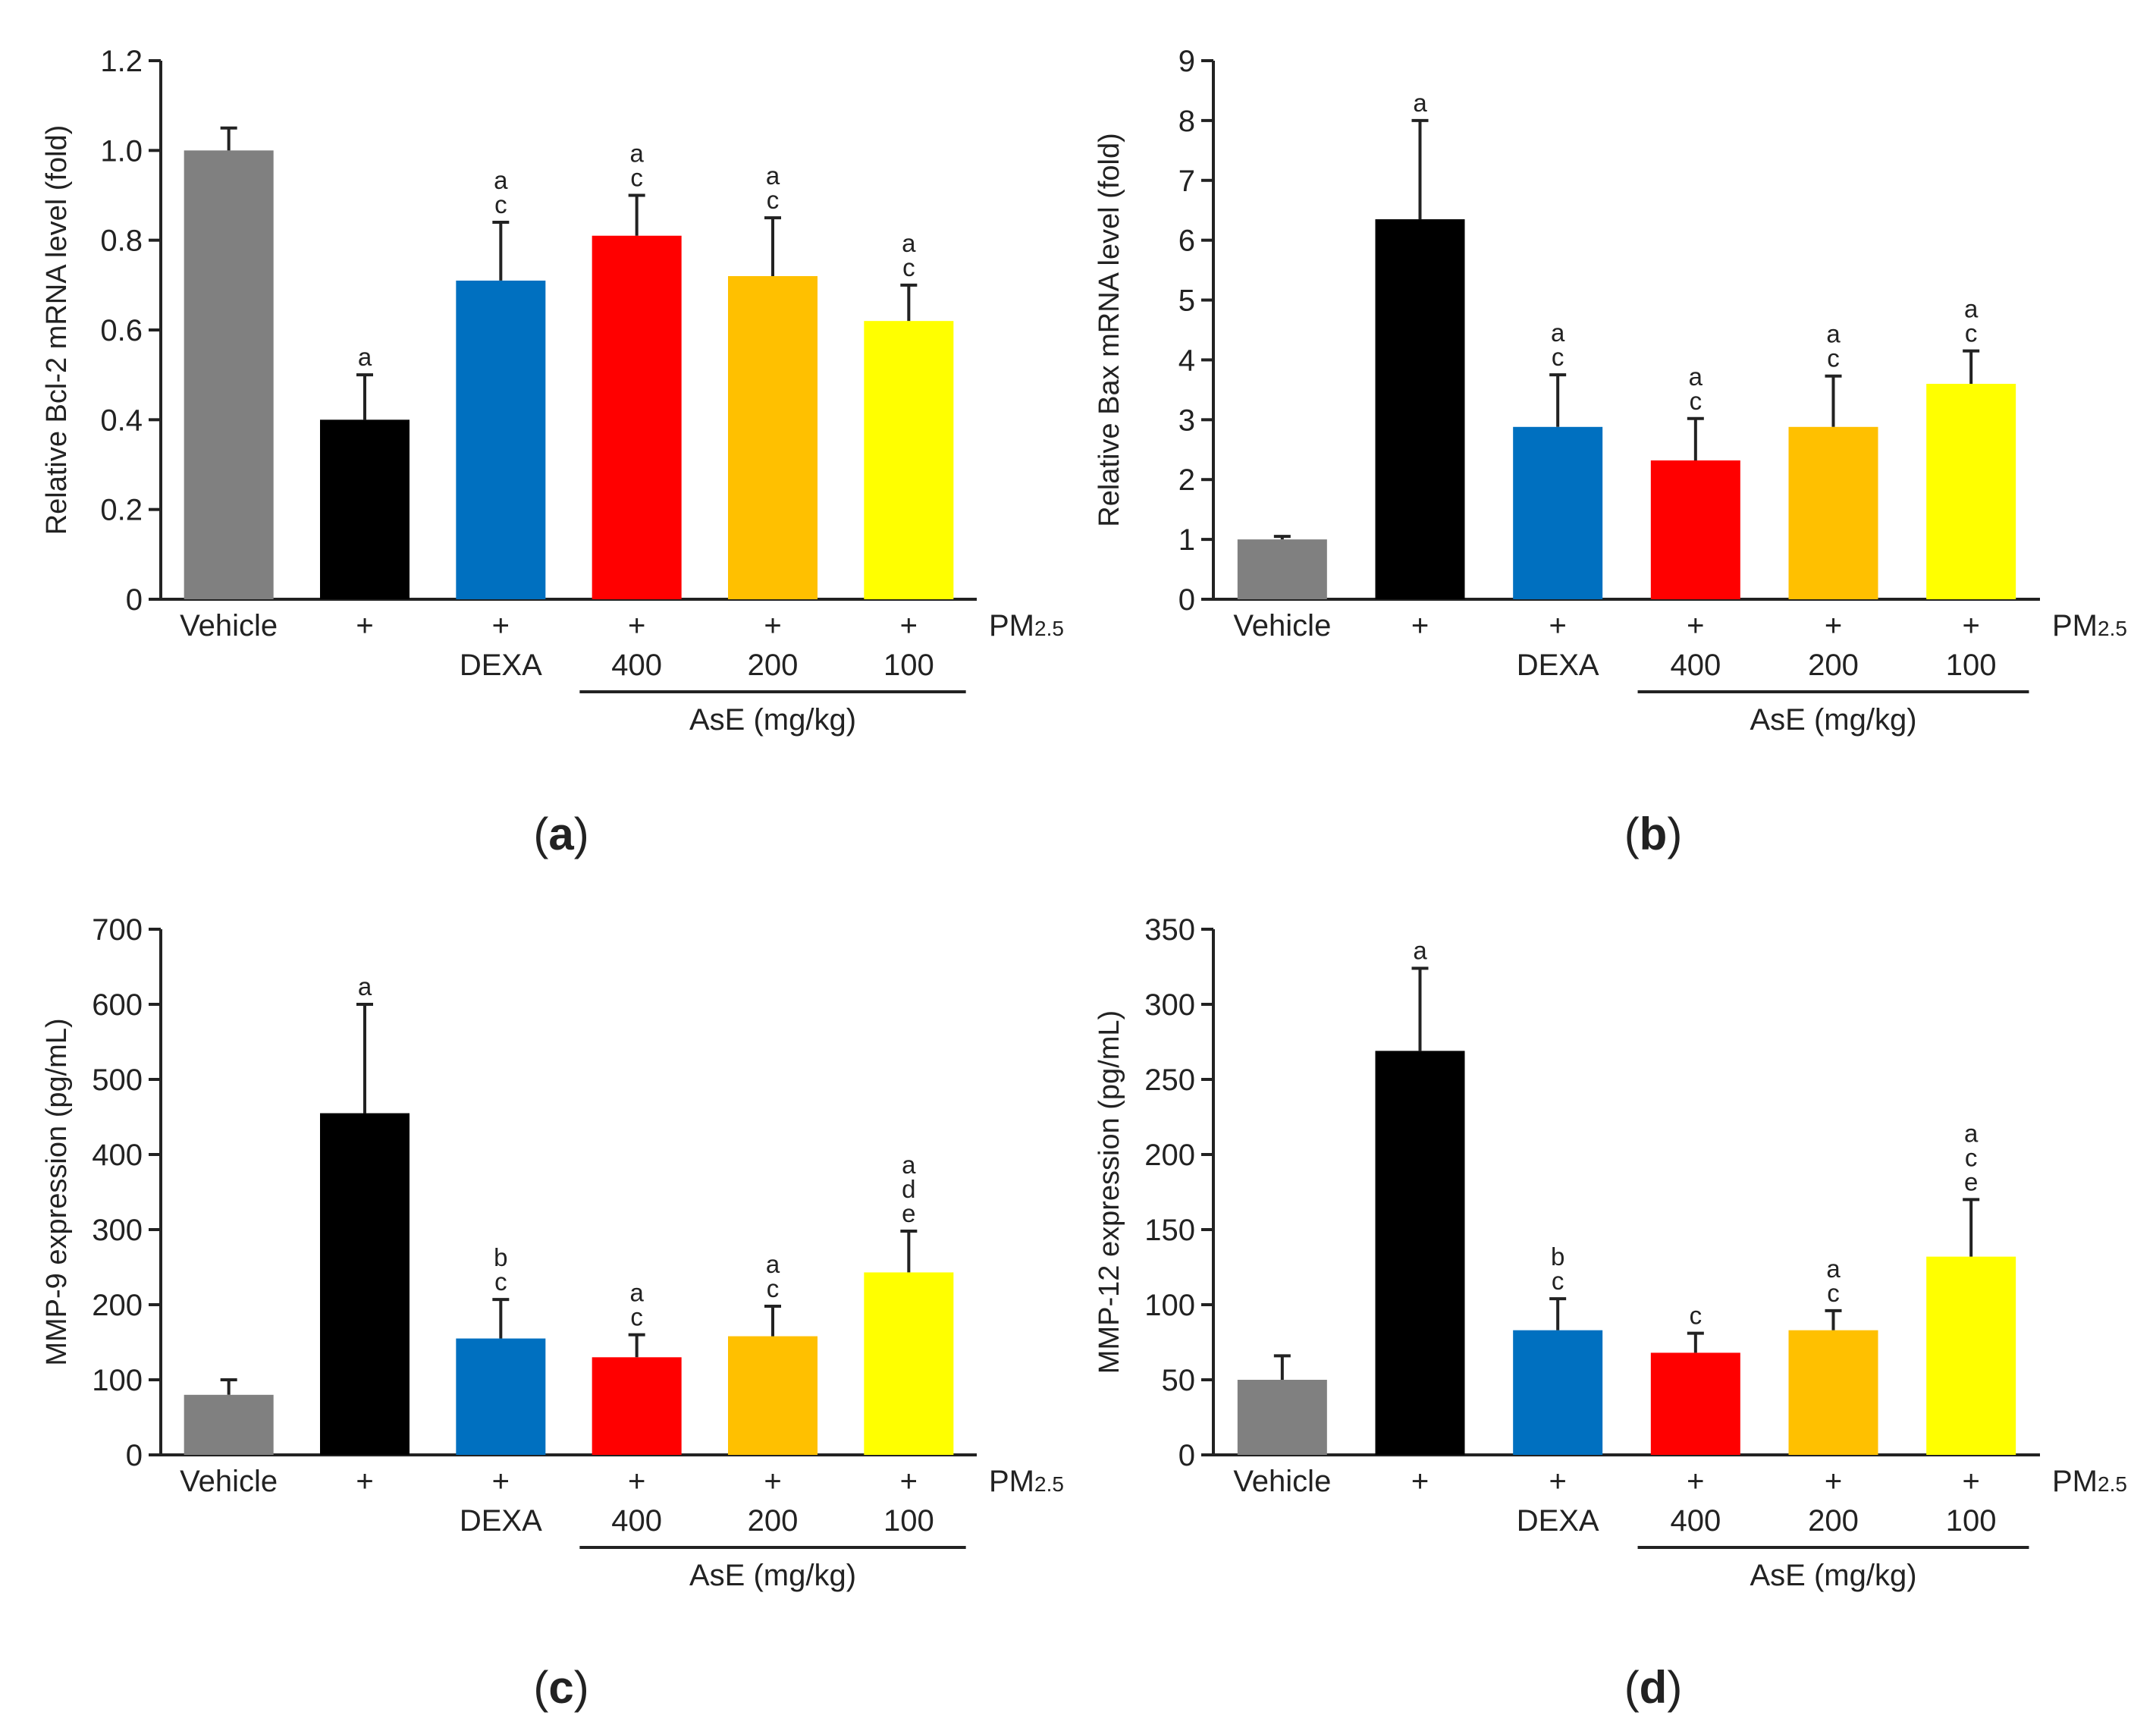  Describe the element at coordinates (1186, 420) in the screenshot. I see `y-tick-label: 3` at that location.